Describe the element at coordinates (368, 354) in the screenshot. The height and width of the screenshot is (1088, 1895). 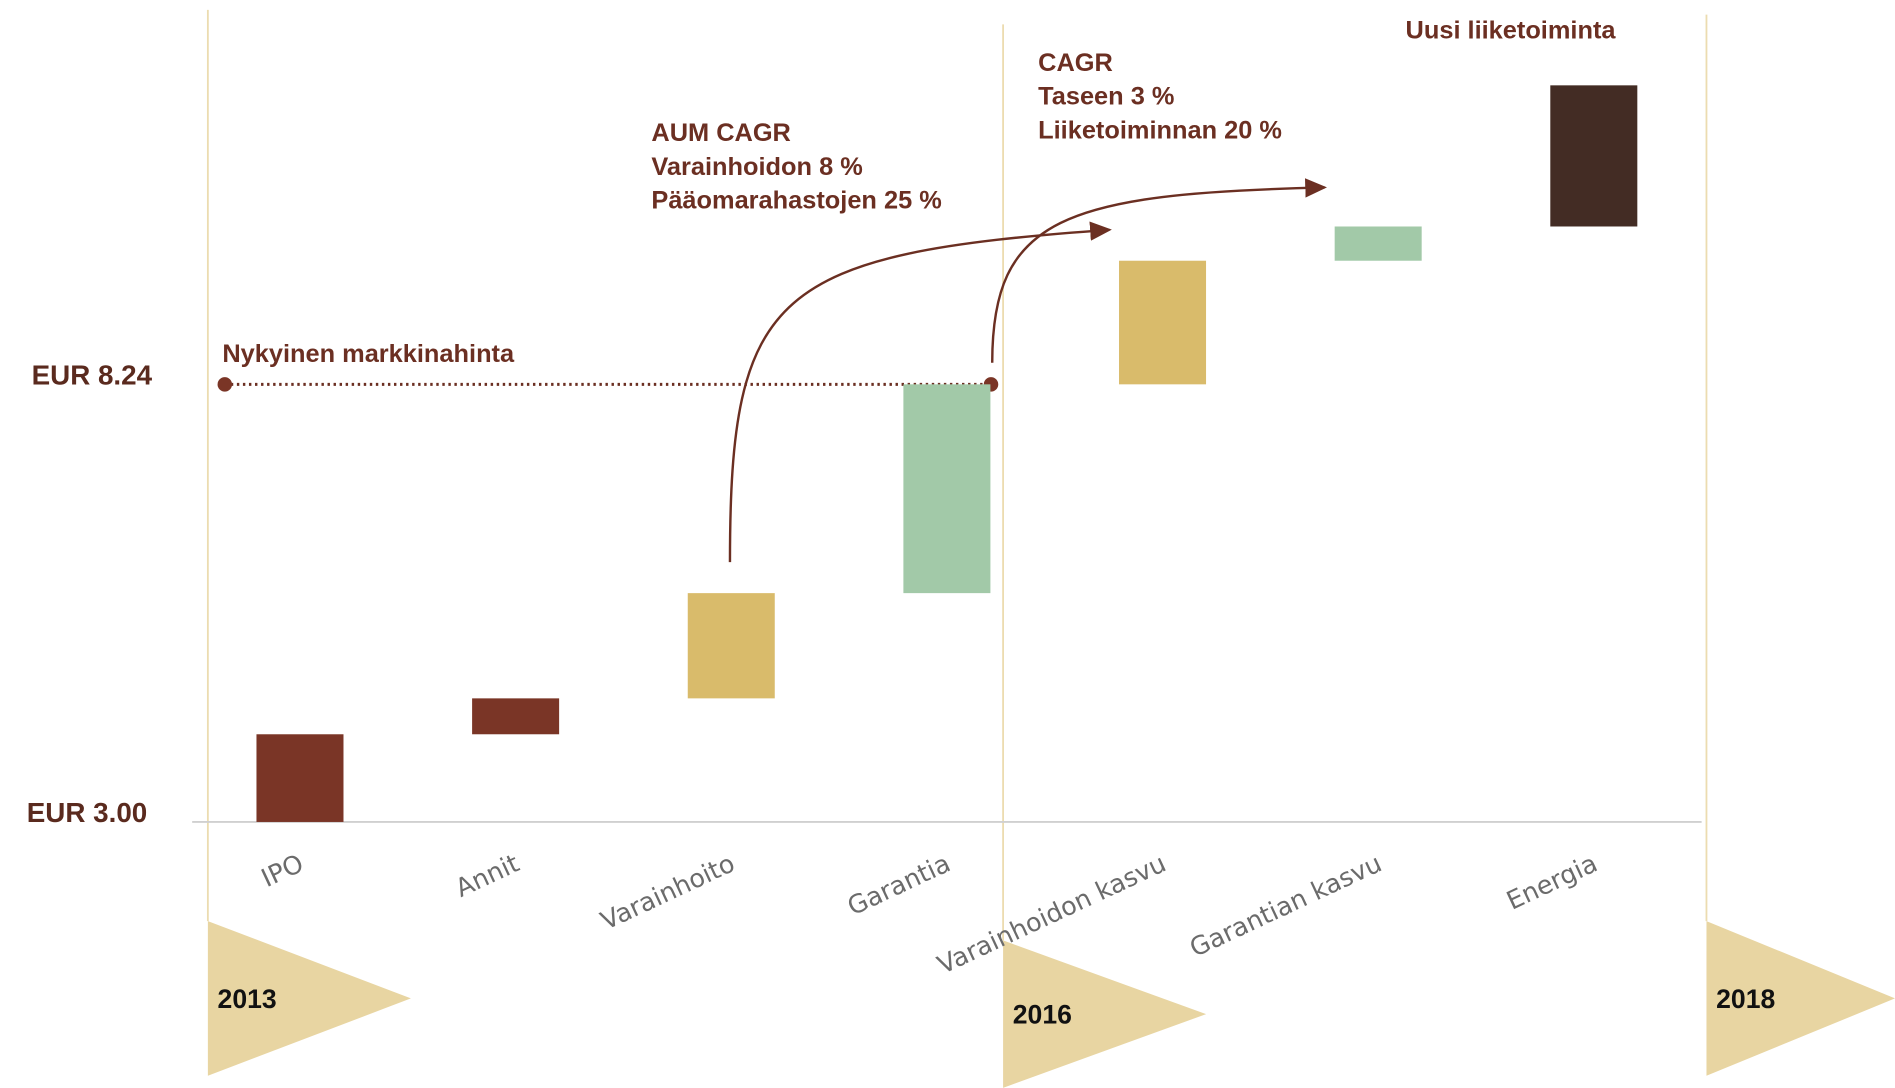
I see `annotation: Nykyinen markkinahinta` at that location.